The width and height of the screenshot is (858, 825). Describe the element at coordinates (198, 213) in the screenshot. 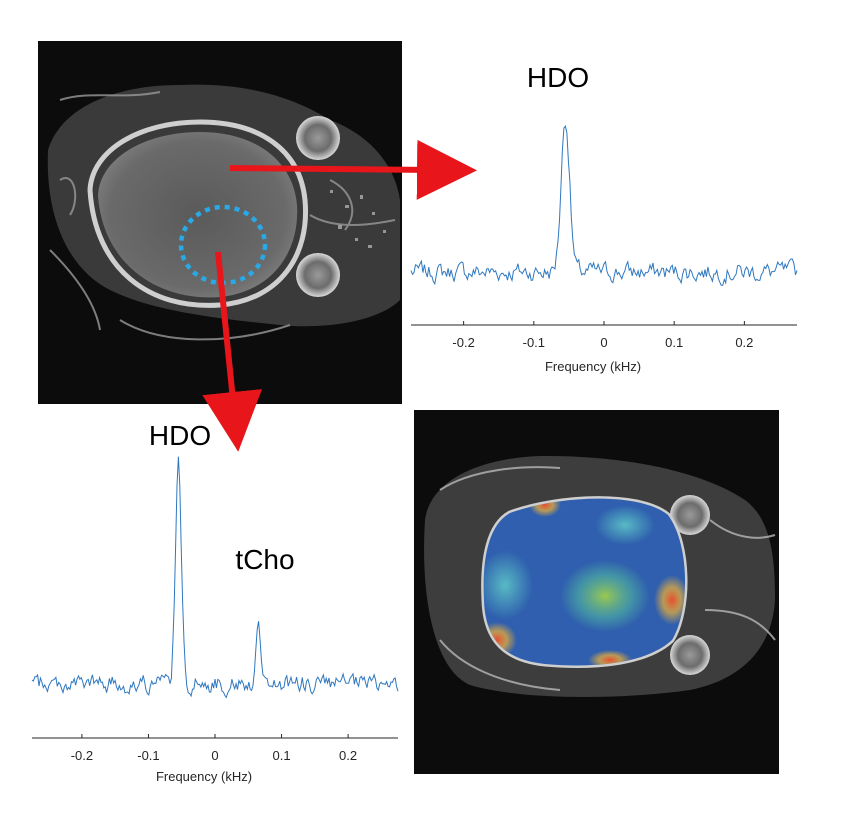

I see `mri-skull-rim` at that location.